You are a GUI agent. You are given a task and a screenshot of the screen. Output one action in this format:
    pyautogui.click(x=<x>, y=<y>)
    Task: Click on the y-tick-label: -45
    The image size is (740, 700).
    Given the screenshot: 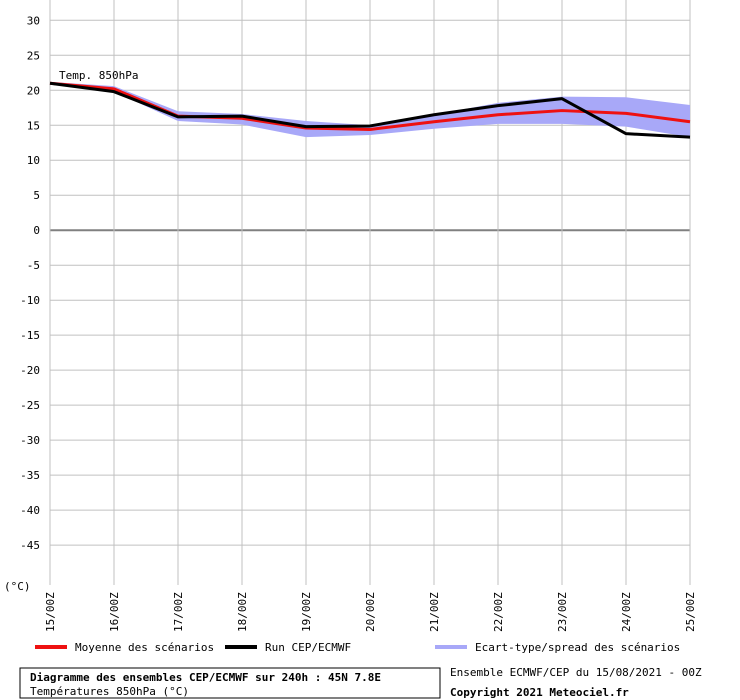 What is the action you would take?
    pyautogui.click(x=30, y=545)
    